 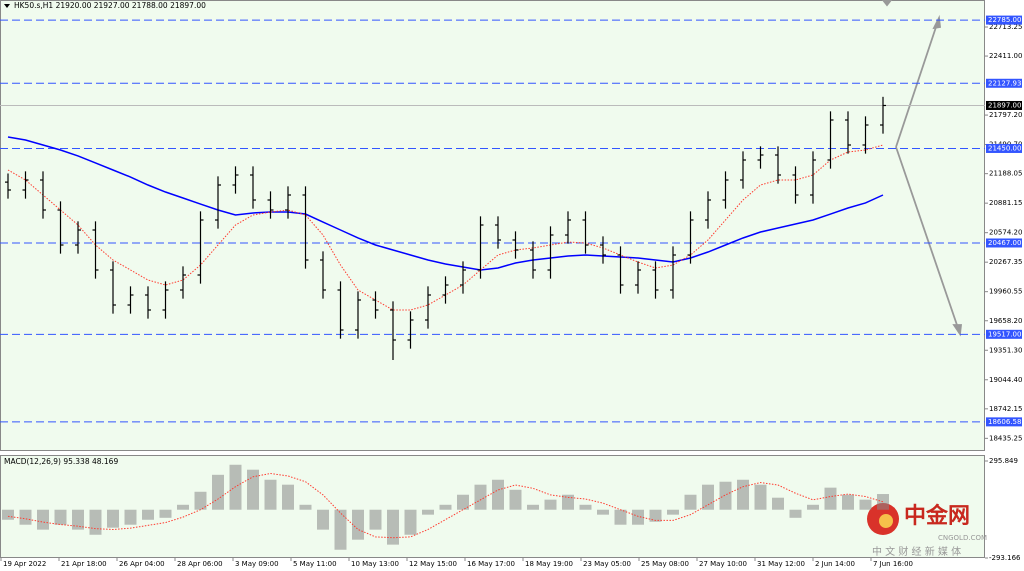 What do you see at coordinates (491, 564) in the screenshot?
I see `x-tick-label: 16 May 17:00` at bounding box center [491, 564].